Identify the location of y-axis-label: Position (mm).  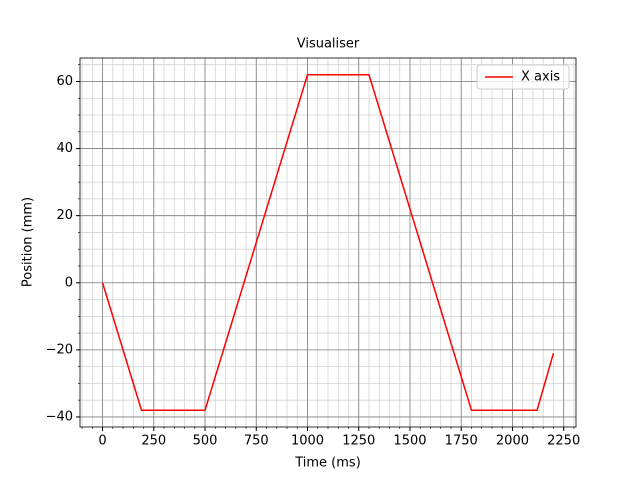
(28, 242).